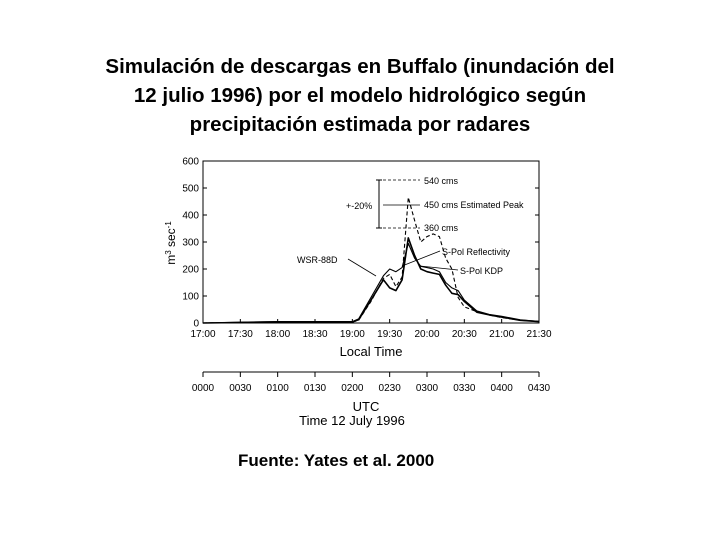 This screenshot has width=720, height=540. I want to click on y-tick-label: 200, so click(190, 270).